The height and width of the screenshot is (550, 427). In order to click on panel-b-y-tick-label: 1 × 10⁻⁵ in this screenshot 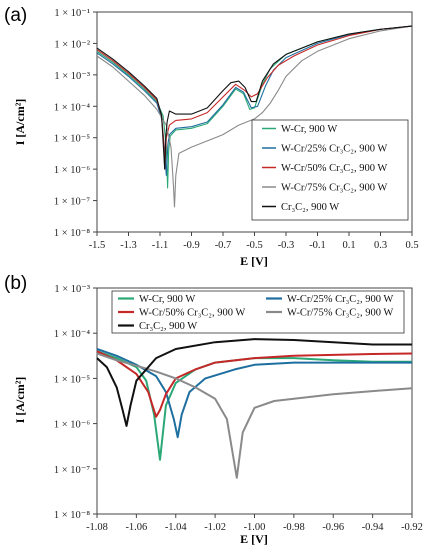, I will do `click(72, 379)`.